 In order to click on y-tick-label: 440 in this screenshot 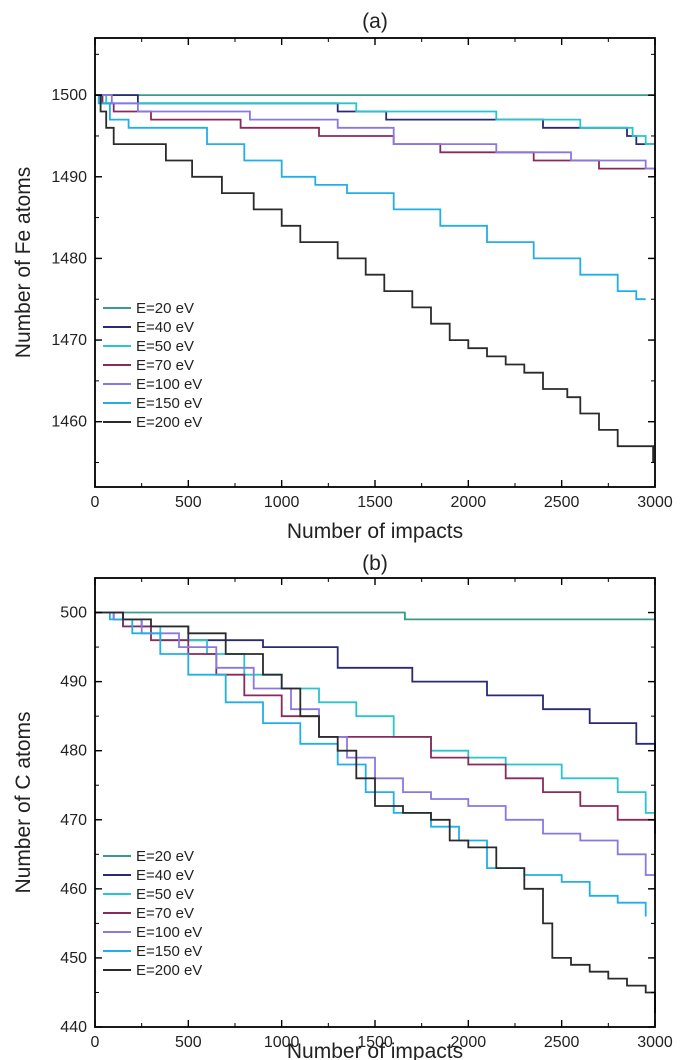, I will do `click(73, 1027)`.